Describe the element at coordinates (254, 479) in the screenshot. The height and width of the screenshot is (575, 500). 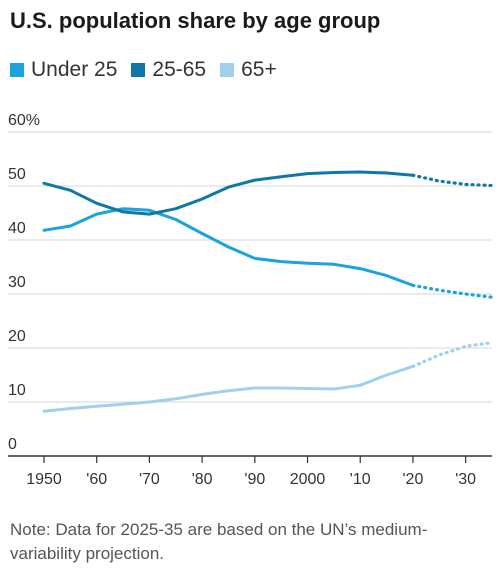
I see `x-tick-label-1990: '90` at that location.